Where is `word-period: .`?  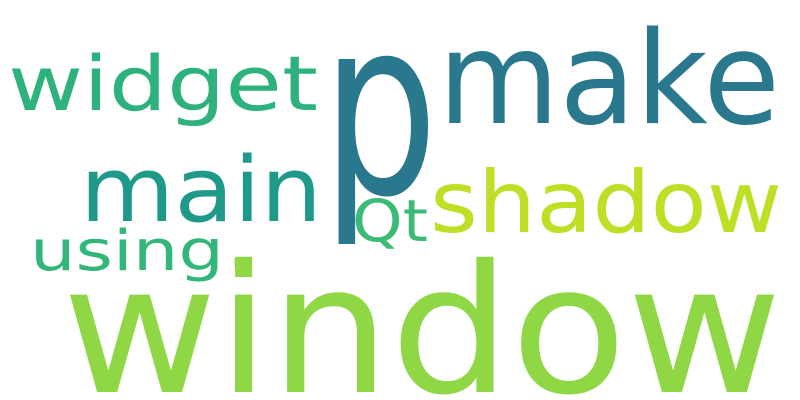
word-period: . is located at coordinates (238, 244).